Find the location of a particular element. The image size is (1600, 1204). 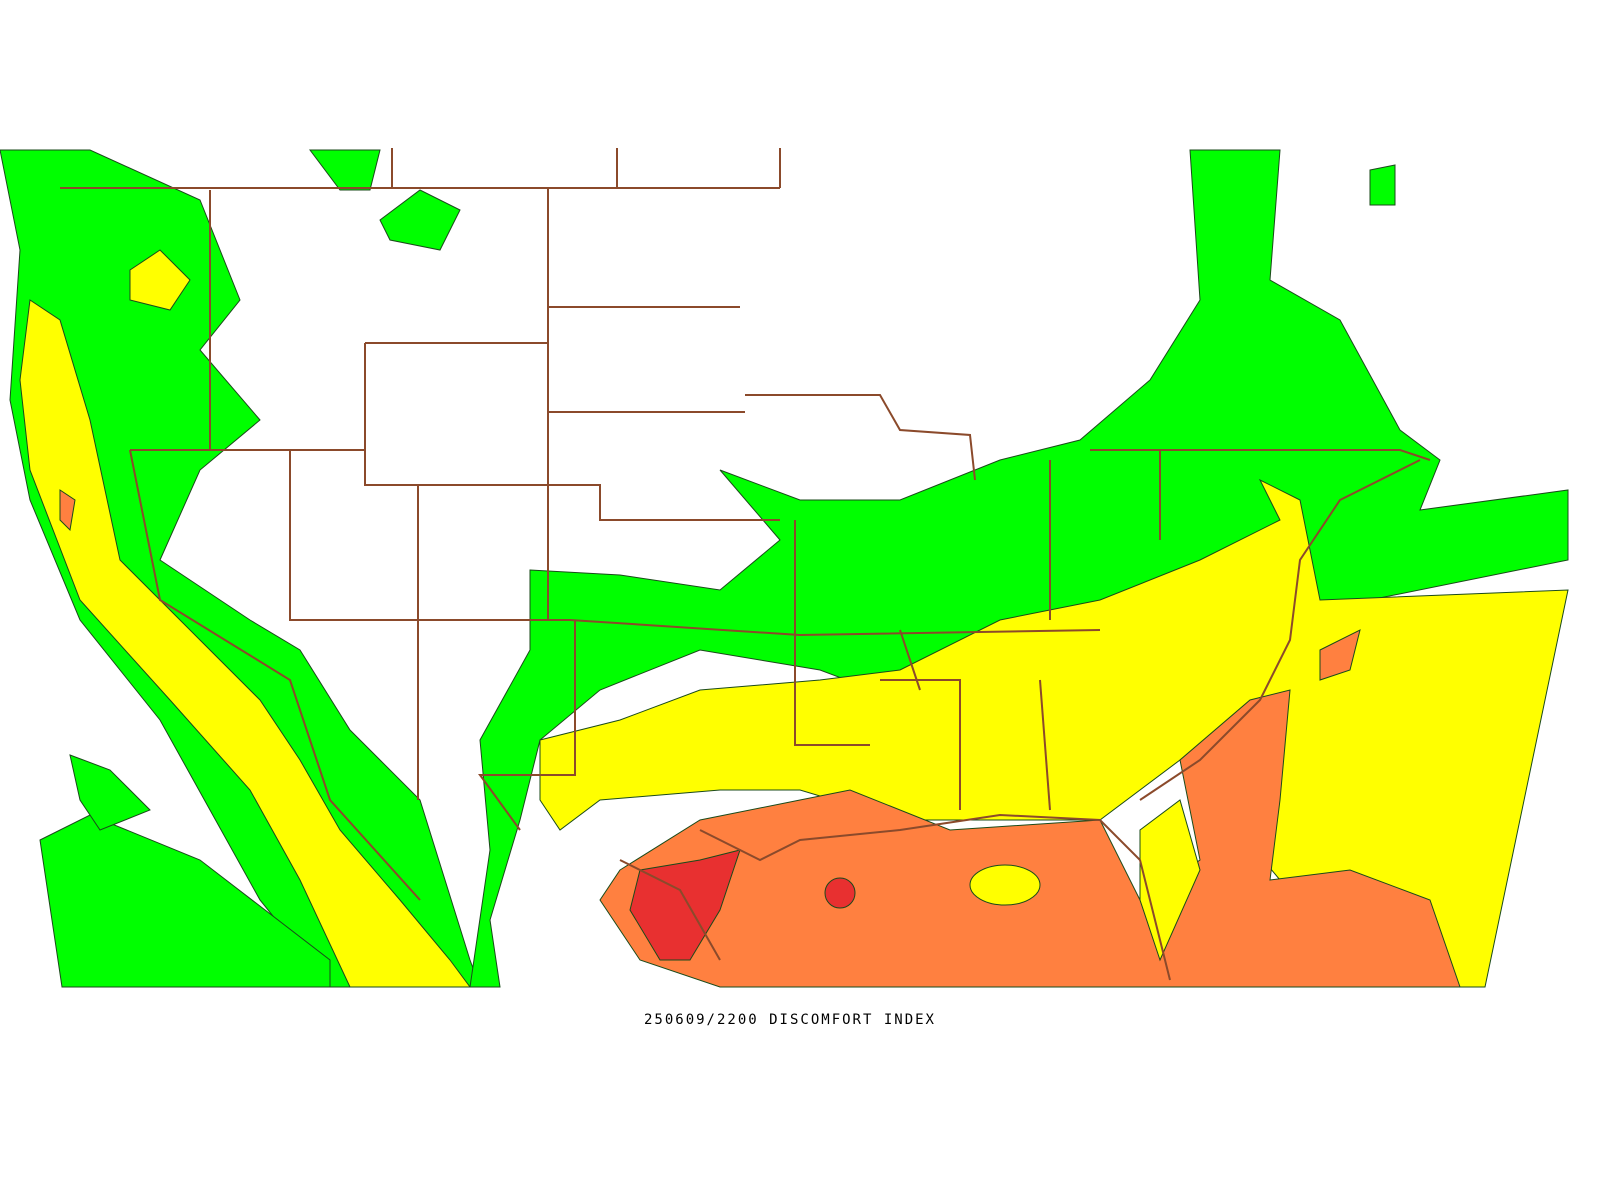

red-zone is located at coordinates (742, 905).